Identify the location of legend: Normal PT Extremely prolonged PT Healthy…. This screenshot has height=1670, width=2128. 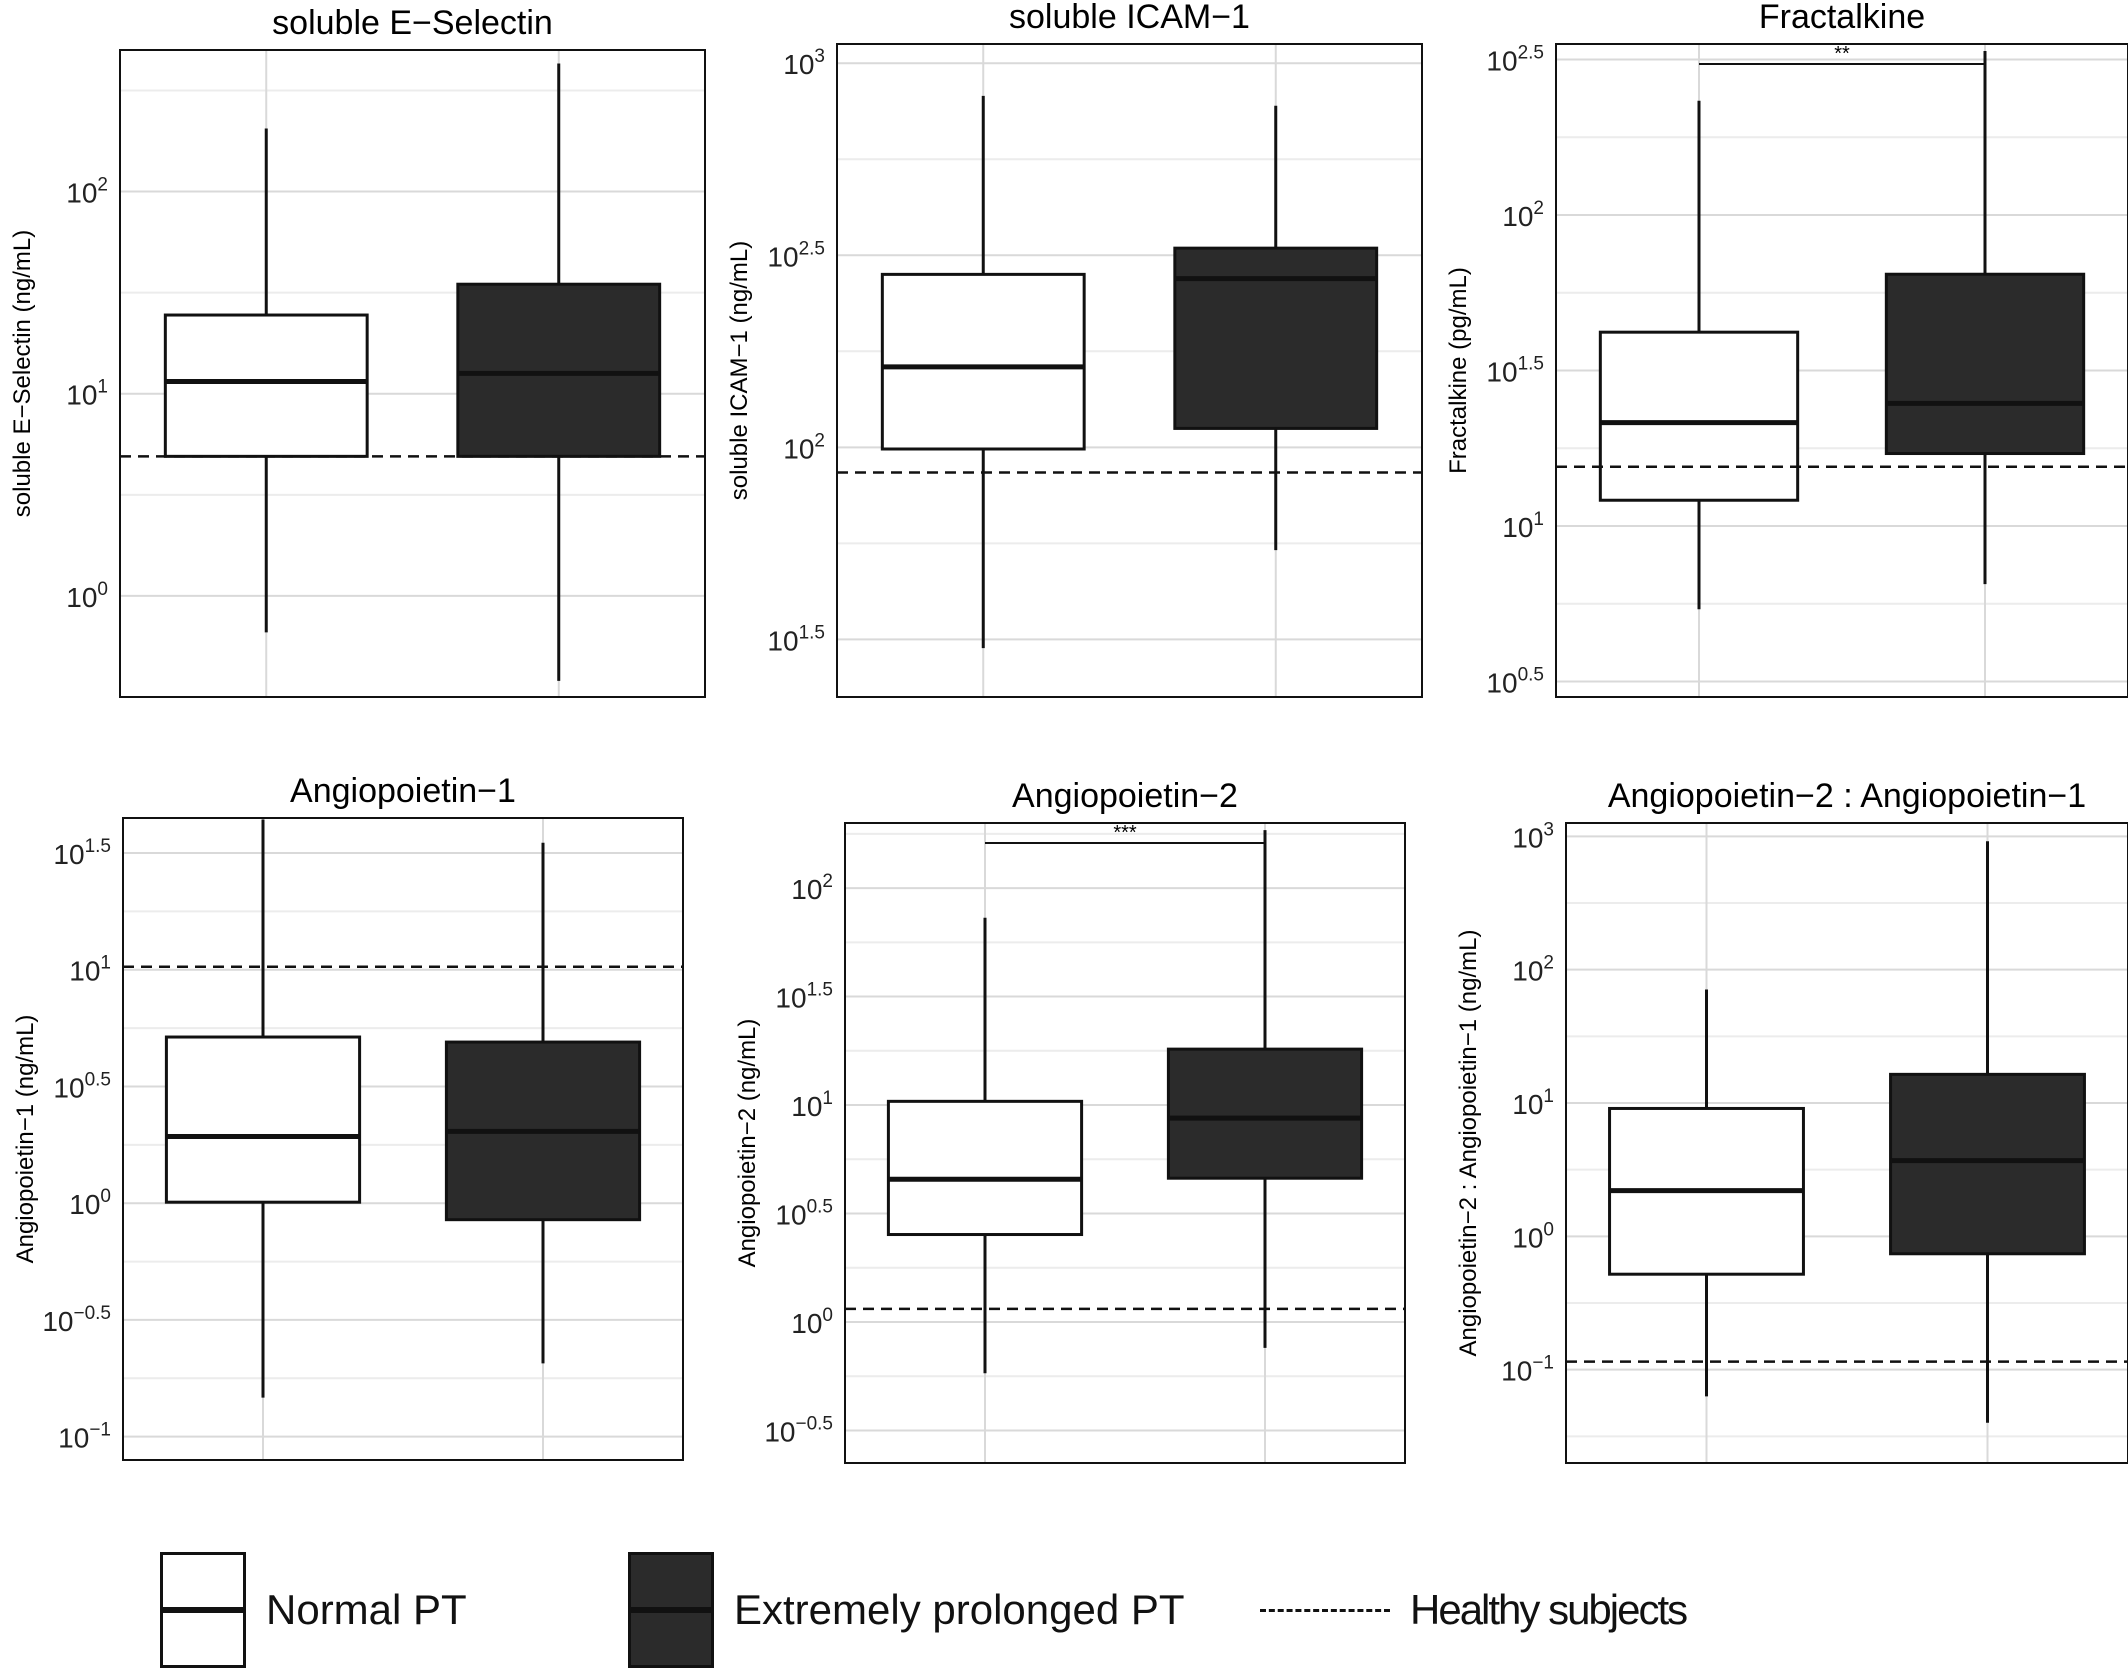
(1064, 1600).